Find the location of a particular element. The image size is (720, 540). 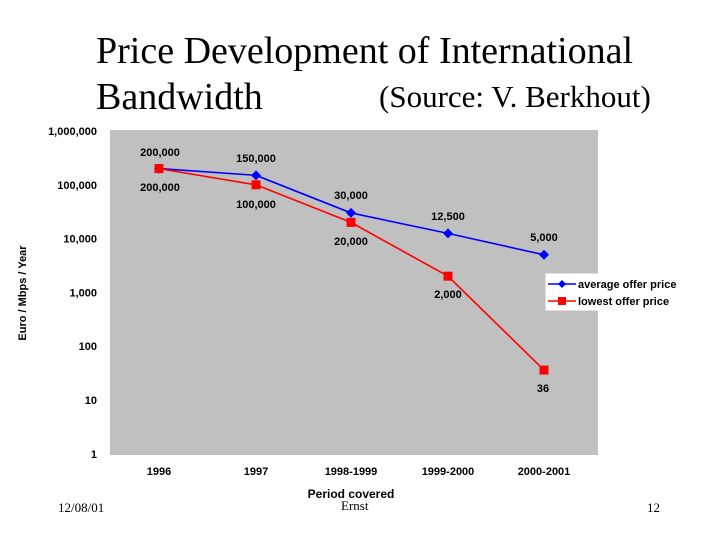

footer-date: 12/08/01 is located at coordinates (81, 507).